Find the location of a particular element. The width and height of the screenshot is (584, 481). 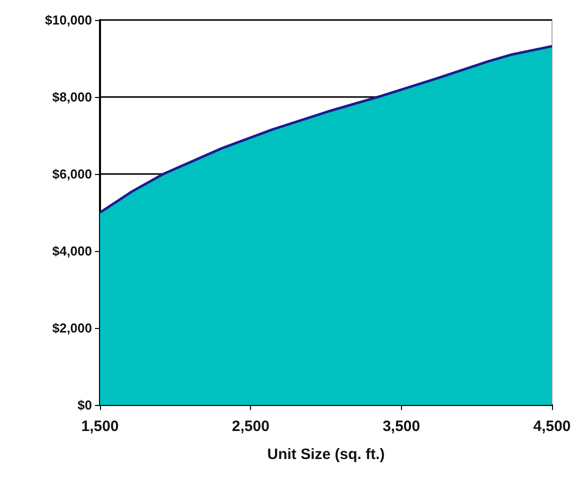

y-tick-label: $8,000 is located at coordinates (72, 97).